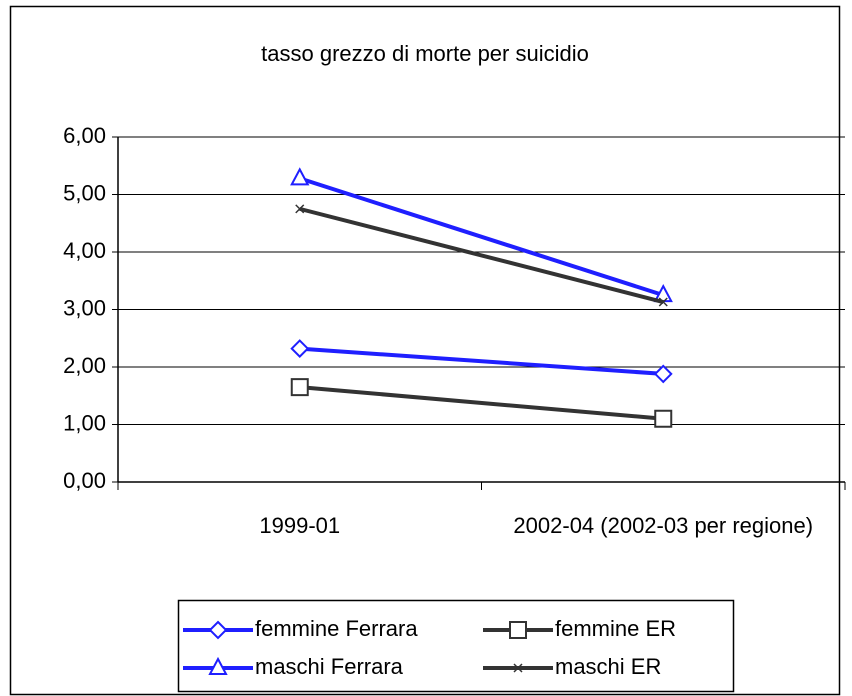  What do you see at coordinates (84, 307) in the screenshot?
I see `y-tick-label: 3,00` at bounding box center [84, 307].